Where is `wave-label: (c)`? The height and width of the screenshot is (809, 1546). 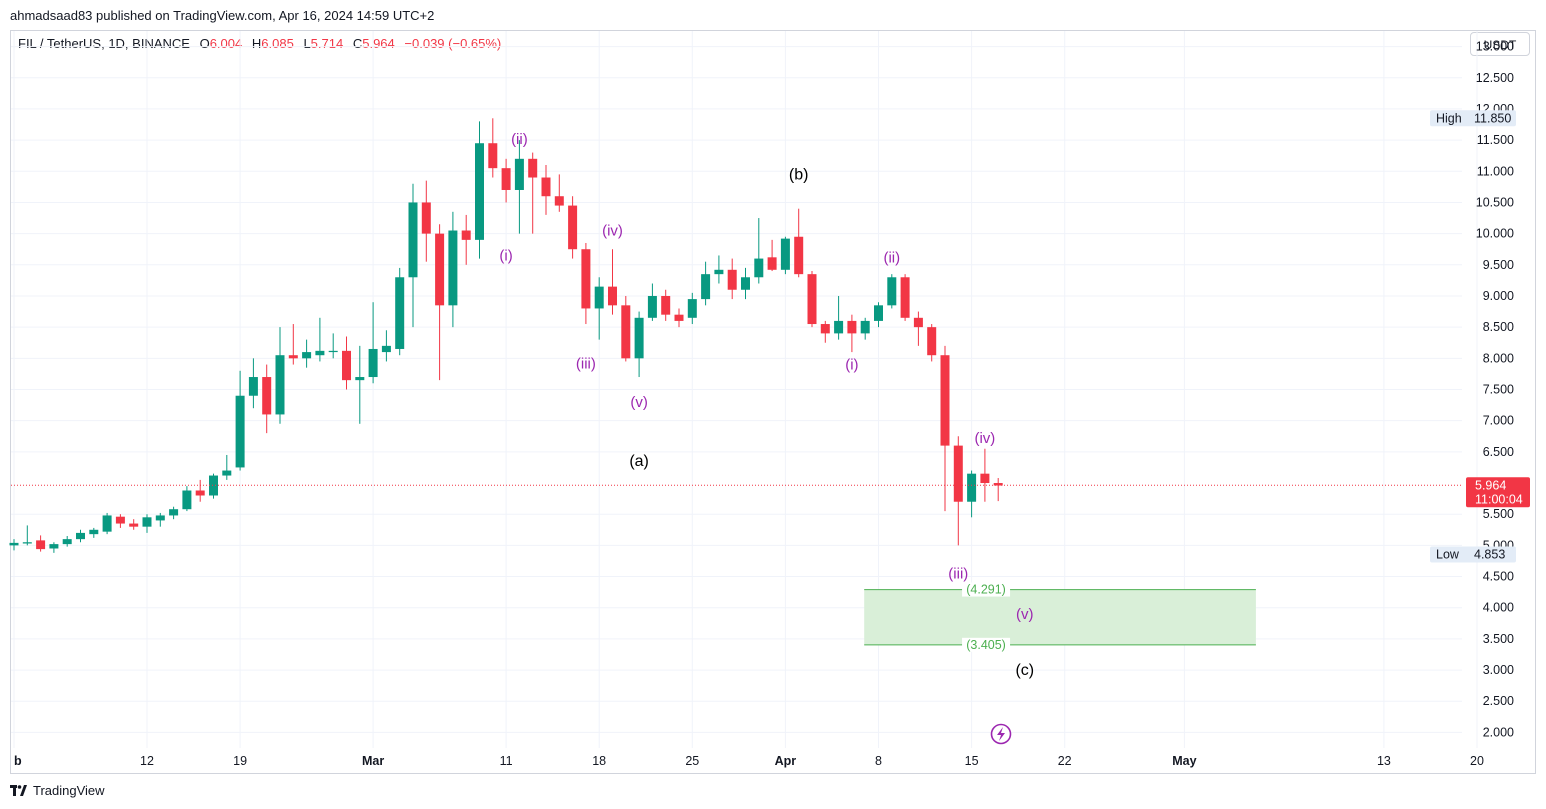
wave-label: (c) is located at coordinates (1024, 670).